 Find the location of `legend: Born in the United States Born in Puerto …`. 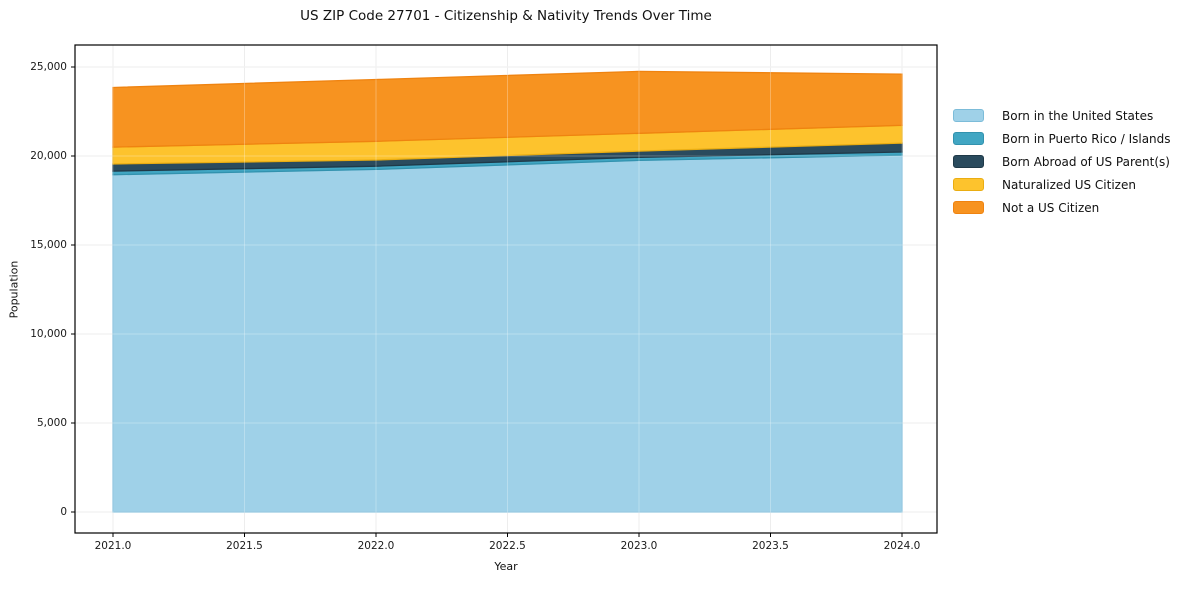

legend: Born in the United States Born in Puerto … is located at coordinates (1062, 161).